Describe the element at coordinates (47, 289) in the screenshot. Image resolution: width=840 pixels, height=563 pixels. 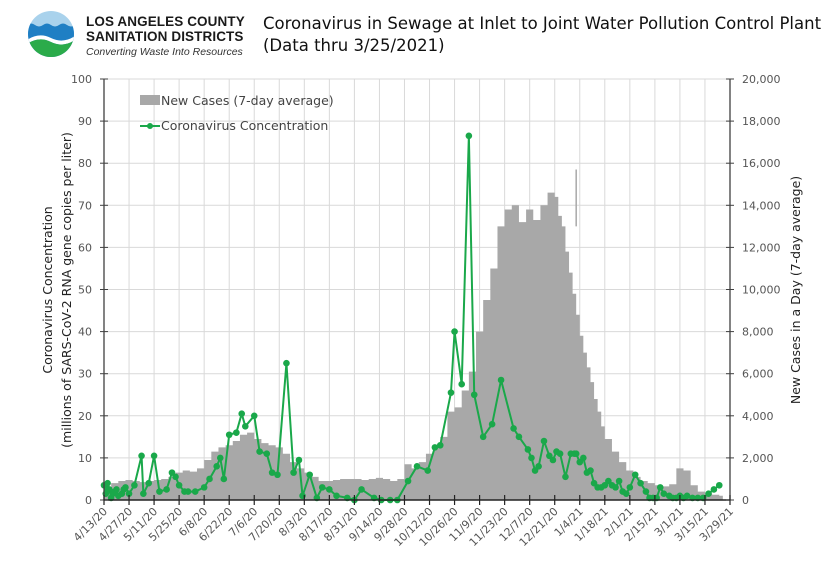
I see `left-axis-title-line1: Coronavirus Concentration` at that location.